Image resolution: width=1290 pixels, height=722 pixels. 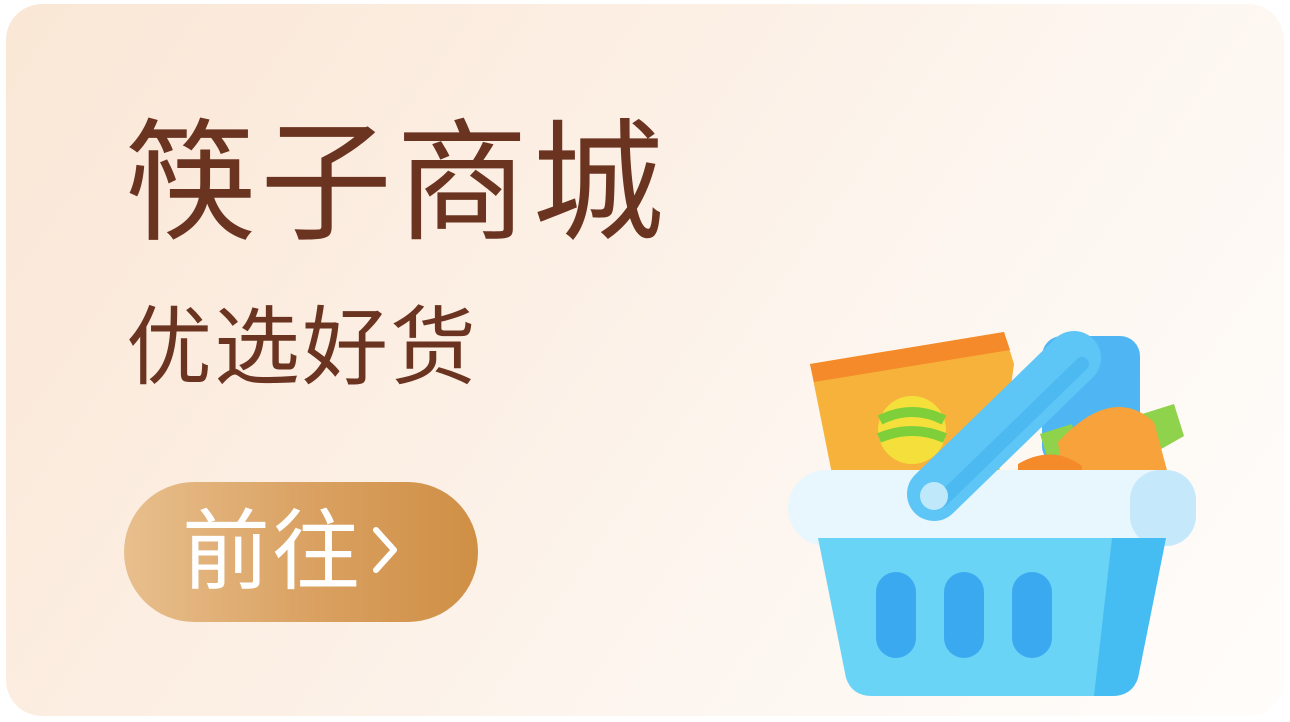 I want to click on chevron-right-icon, so click(x=385, y=552).